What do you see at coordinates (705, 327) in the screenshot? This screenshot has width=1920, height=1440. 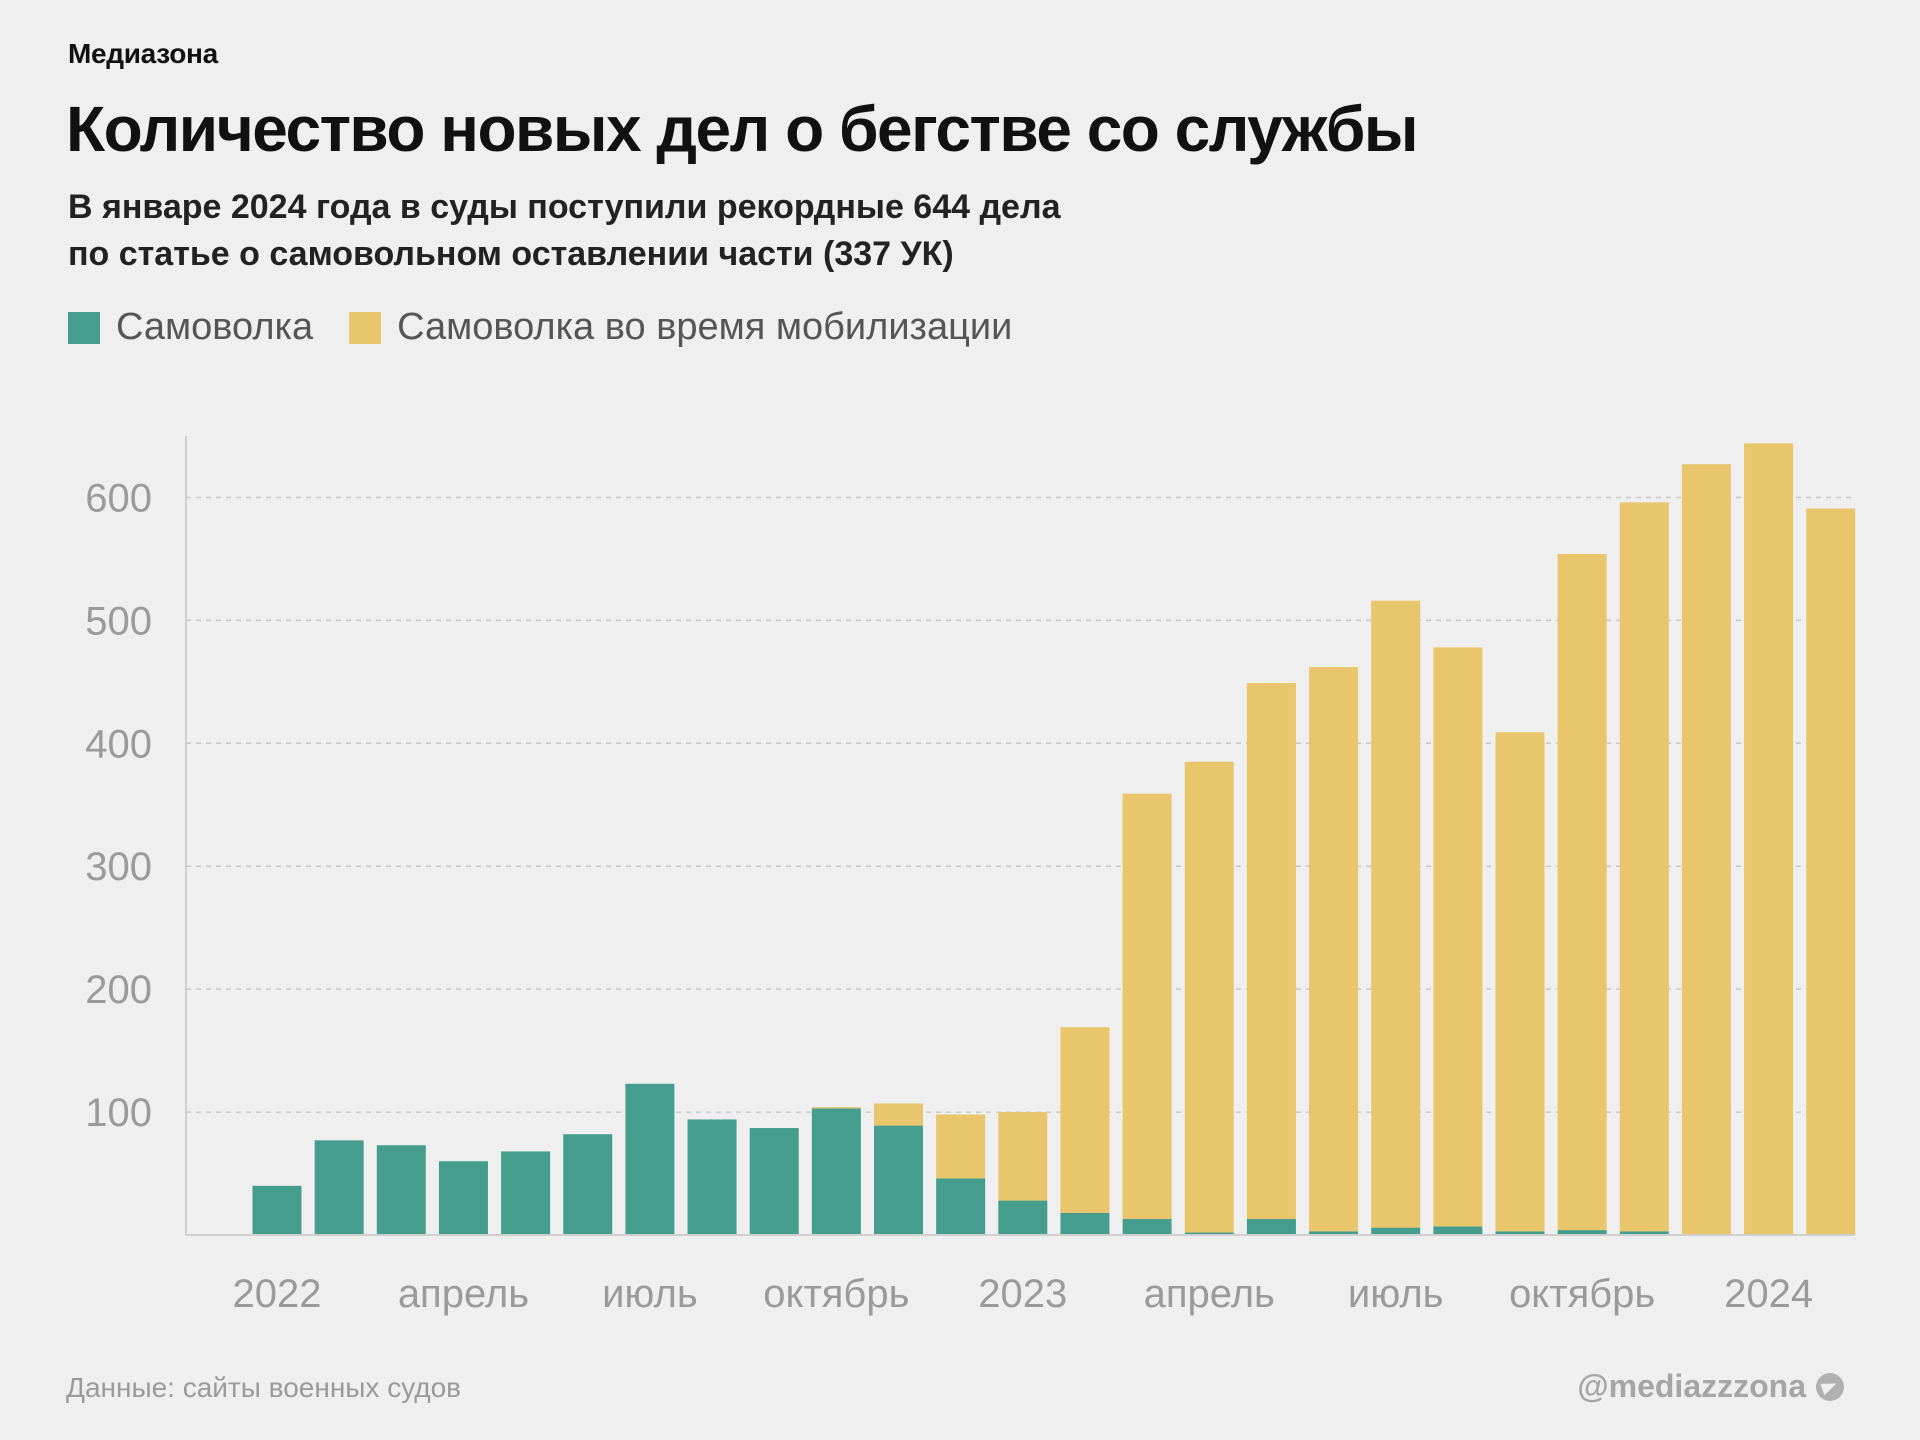 I see `legend-label-mobilization: Самоволка во время мобилизации` at bounding box center [705, 327].